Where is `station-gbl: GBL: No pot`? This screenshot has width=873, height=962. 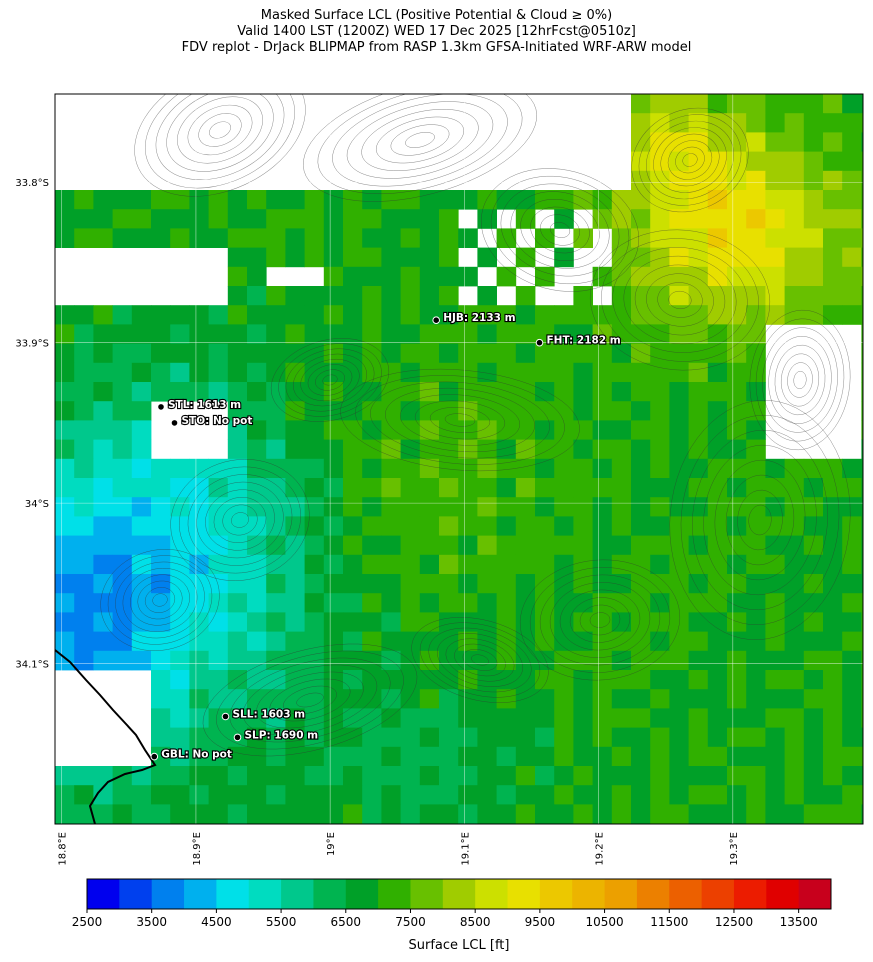
station-gbl: GBL: No pot is located at coordinates (191, 754).